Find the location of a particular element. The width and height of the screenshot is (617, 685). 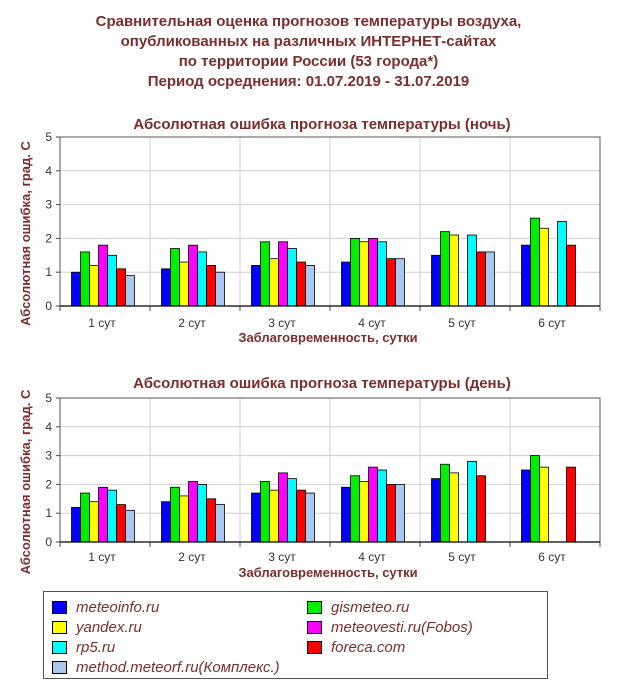

legend-label-method-meteorf: method.meteorf.ru(Комплекс.) is located at coordinates (178, 667).